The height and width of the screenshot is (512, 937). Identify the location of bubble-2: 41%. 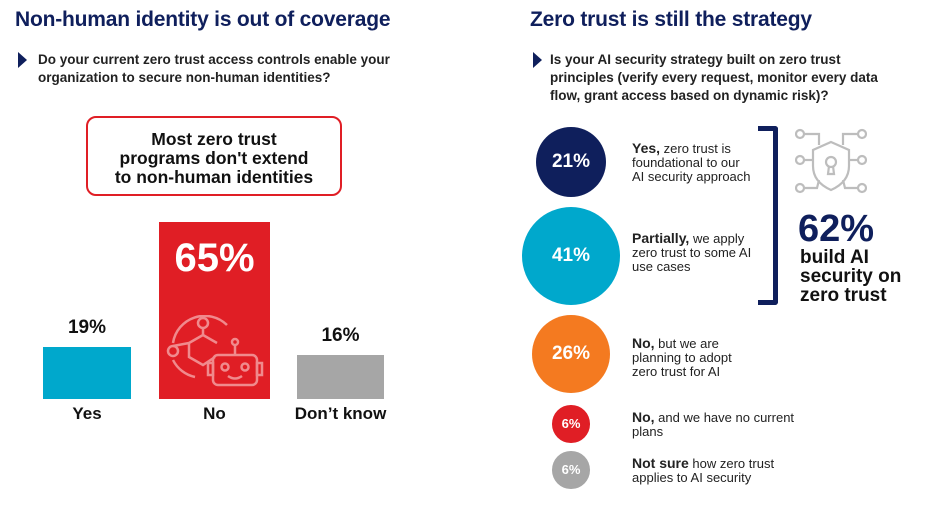
(571, 256).